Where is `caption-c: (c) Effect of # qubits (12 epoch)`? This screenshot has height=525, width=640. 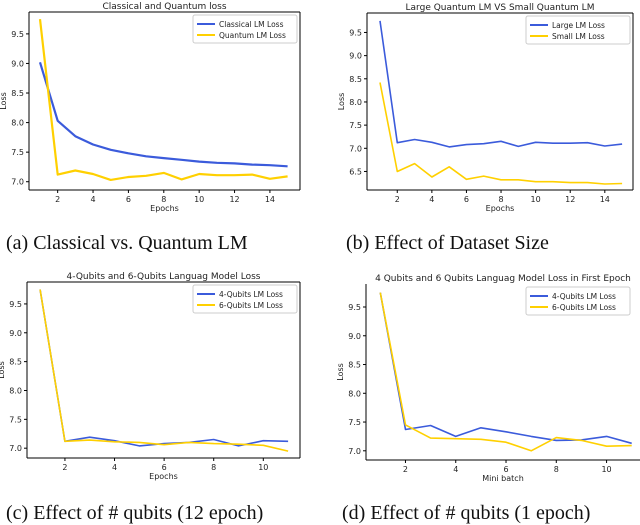 caption-c: (c) Effect of # qubits (12 epoch) is located at coordinates (134, 513).